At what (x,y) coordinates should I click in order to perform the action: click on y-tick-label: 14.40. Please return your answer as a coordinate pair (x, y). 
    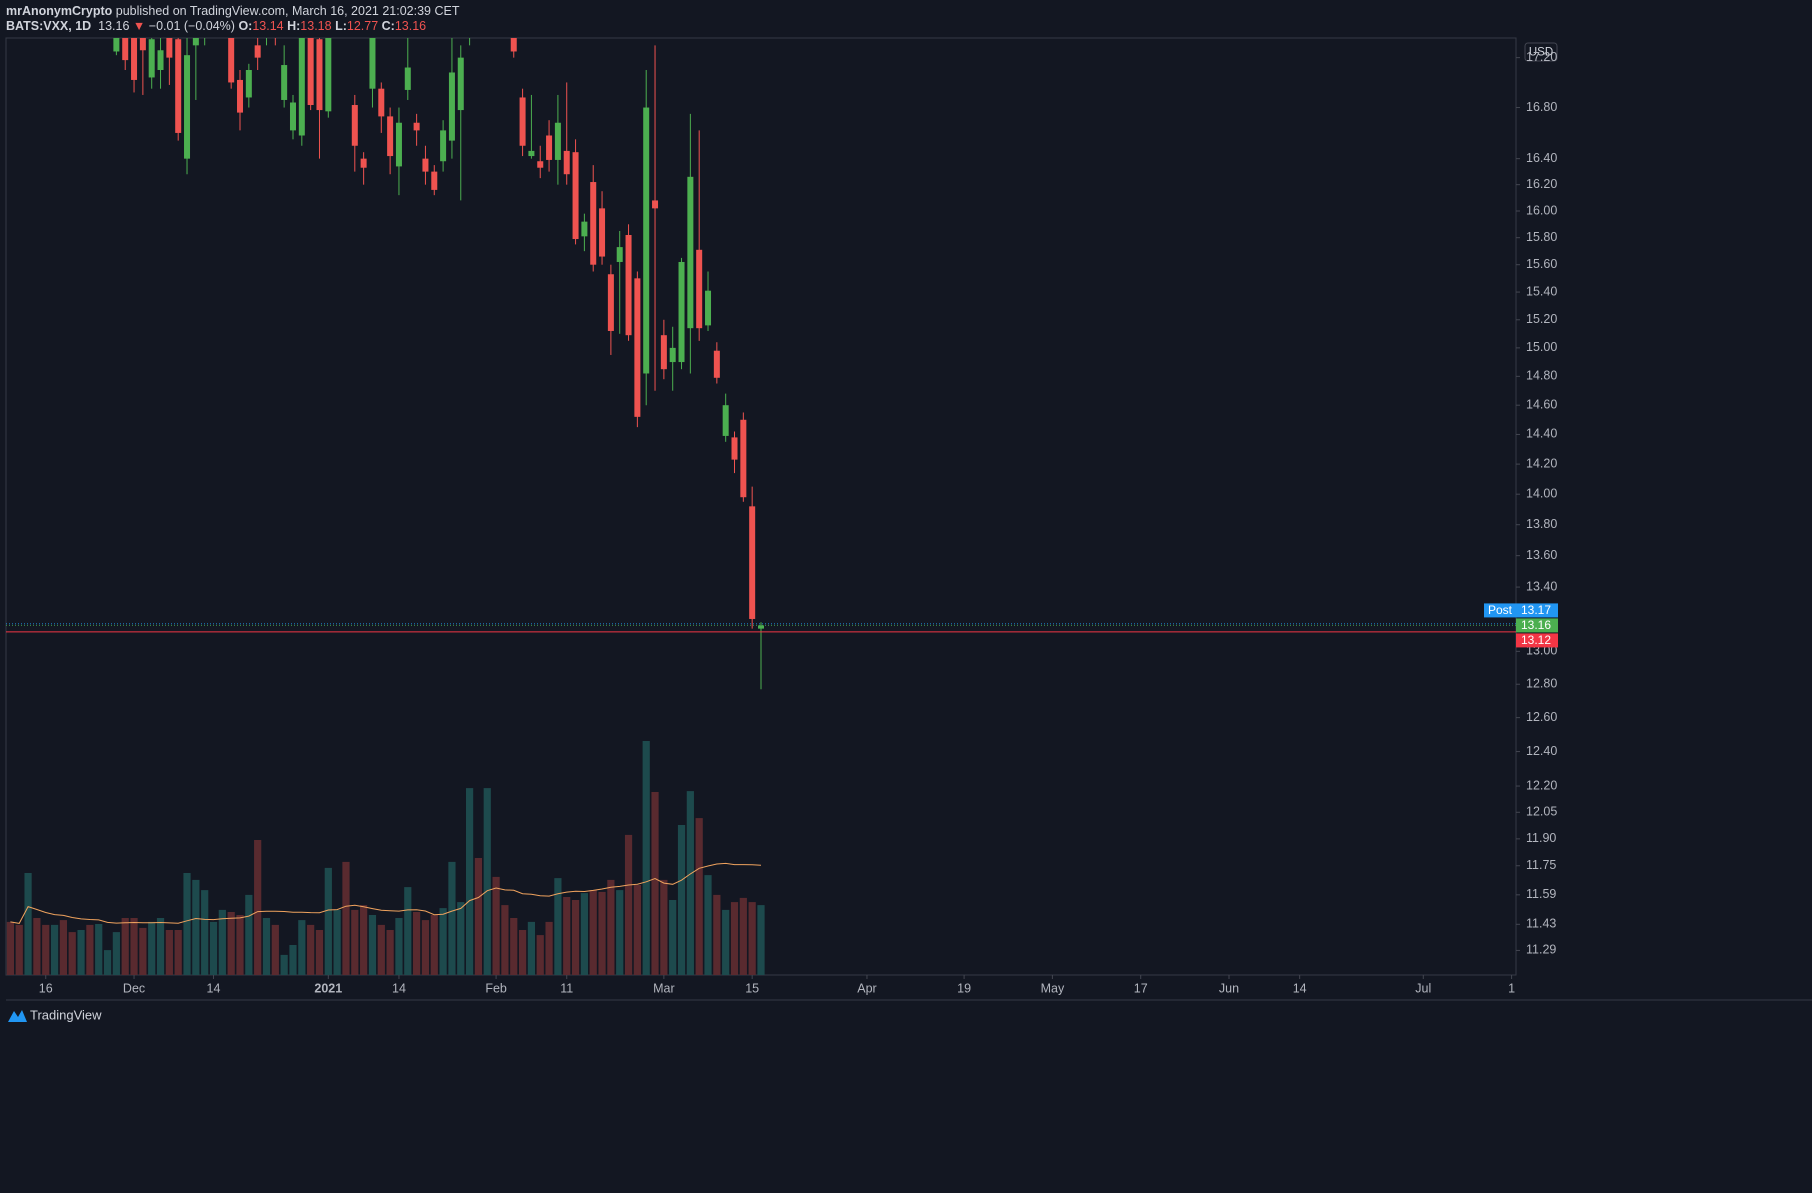
    Looking at the image, I should click on (1541, 434).